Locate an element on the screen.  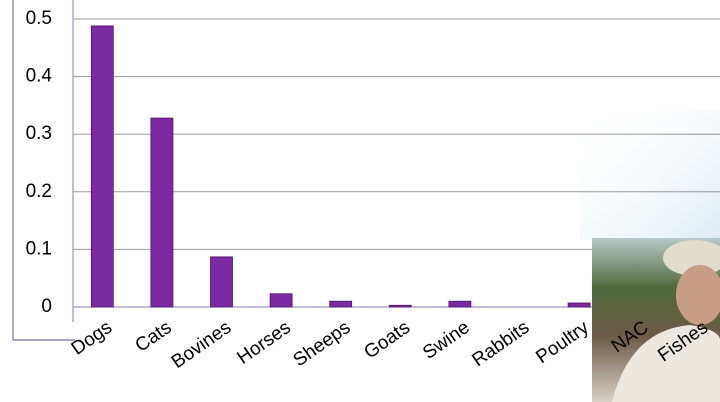
x-tick-label: Horses is located at coordinates (263, 343).